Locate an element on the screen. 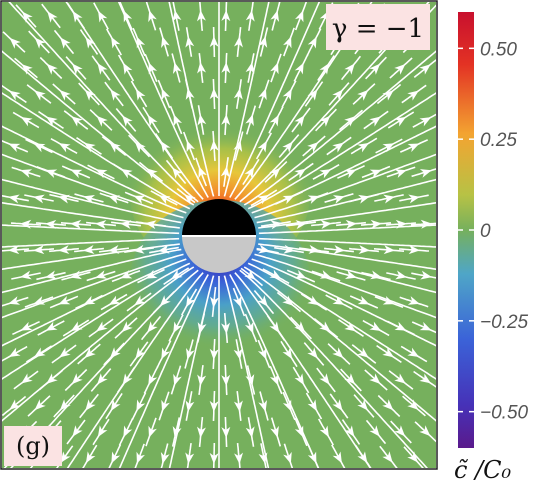  particle-top-half is located at coordinates (219, 217).